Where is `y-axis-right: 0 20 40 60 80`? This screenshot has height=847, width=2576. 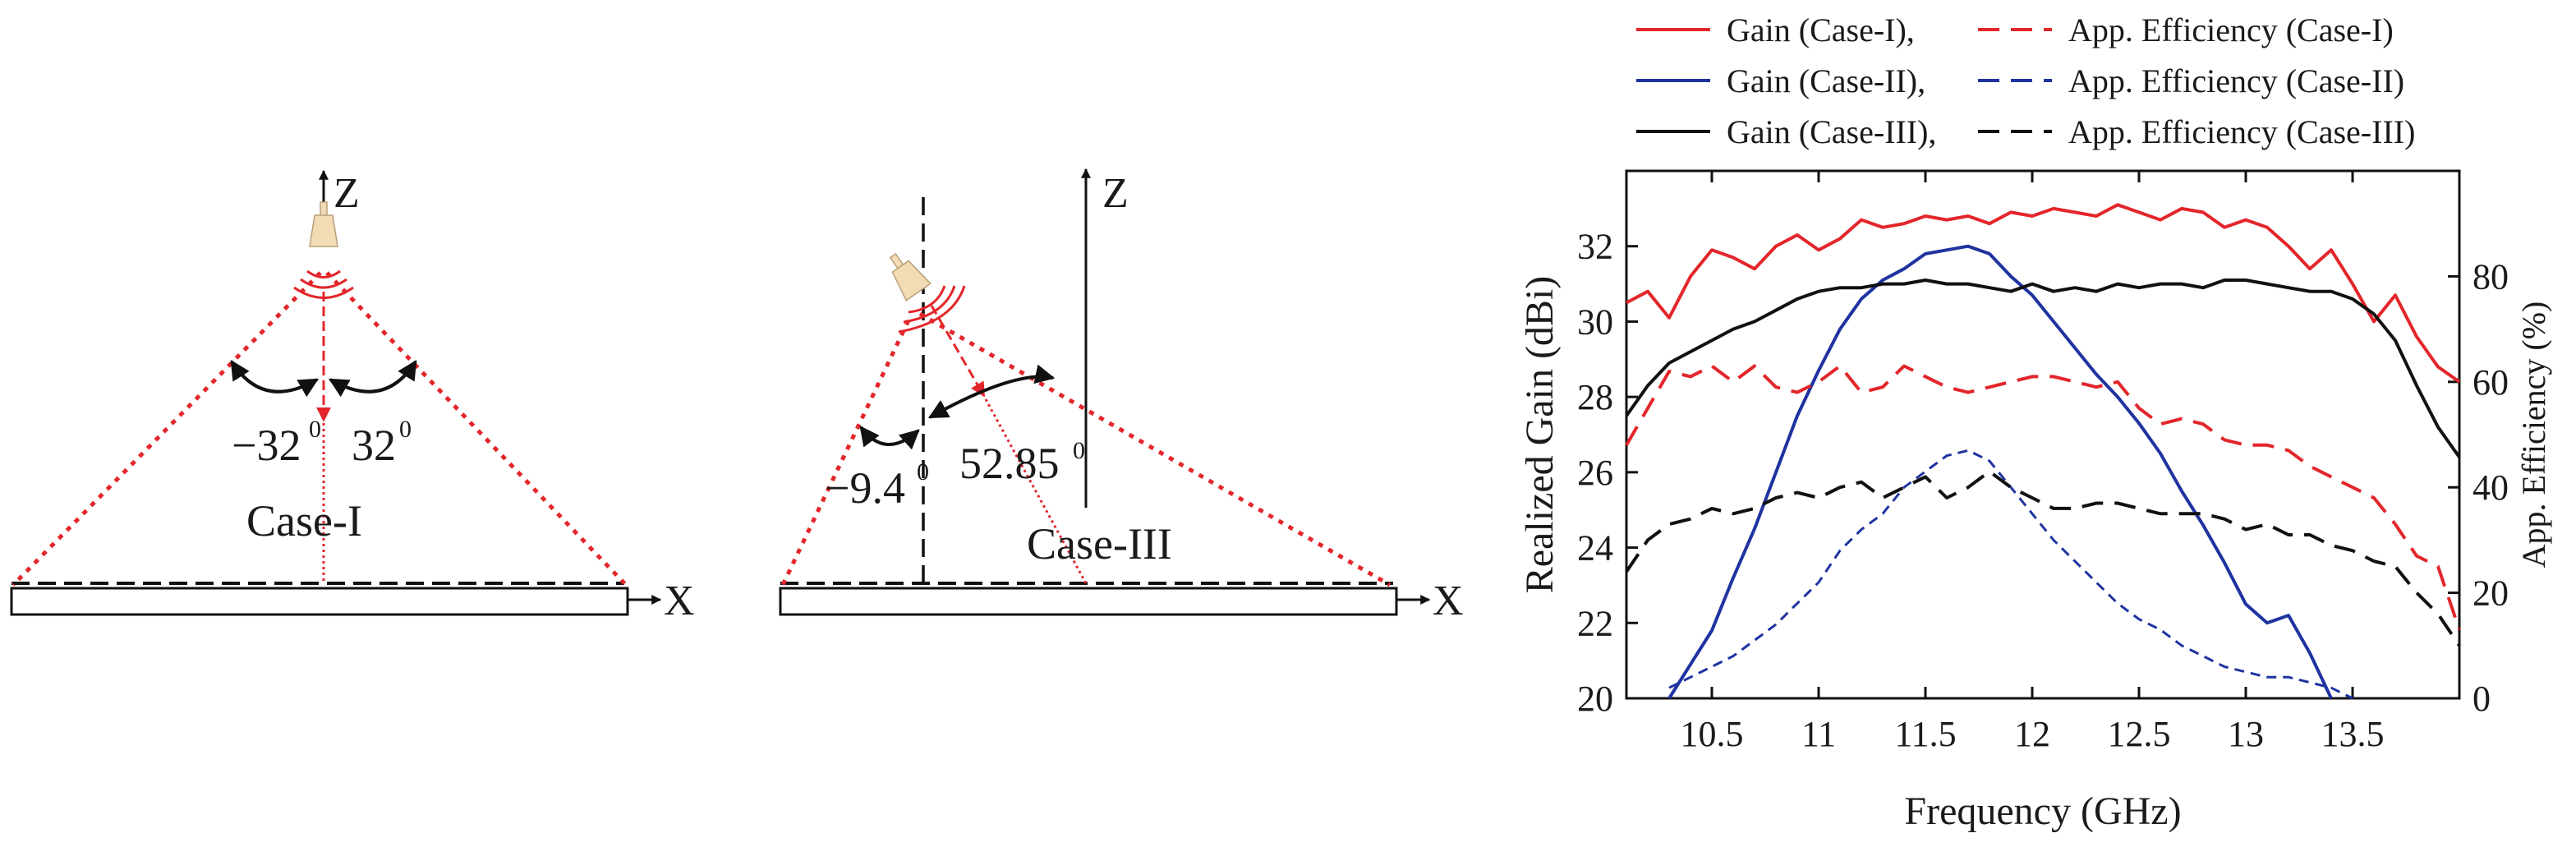
y-axis-right: 0 20 40 60 80 is located at coordinates (2478, 487).